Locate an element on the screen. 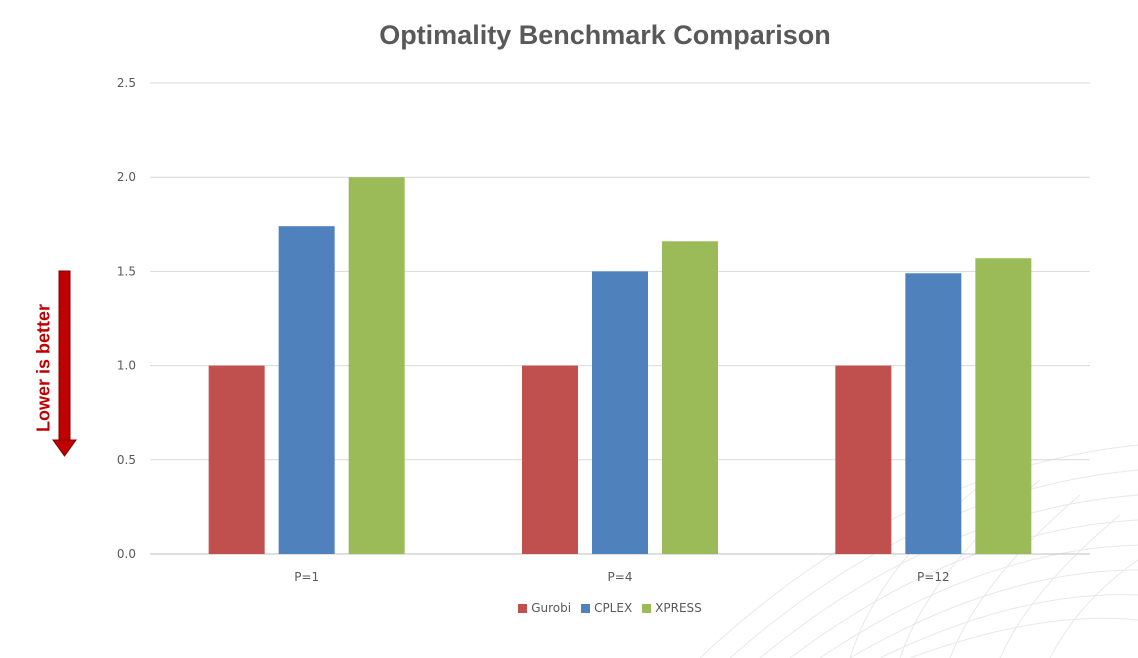 This screenshot has height=658, width=1138. y-tick-label: 1.5 is located at coordinates (126, 271).